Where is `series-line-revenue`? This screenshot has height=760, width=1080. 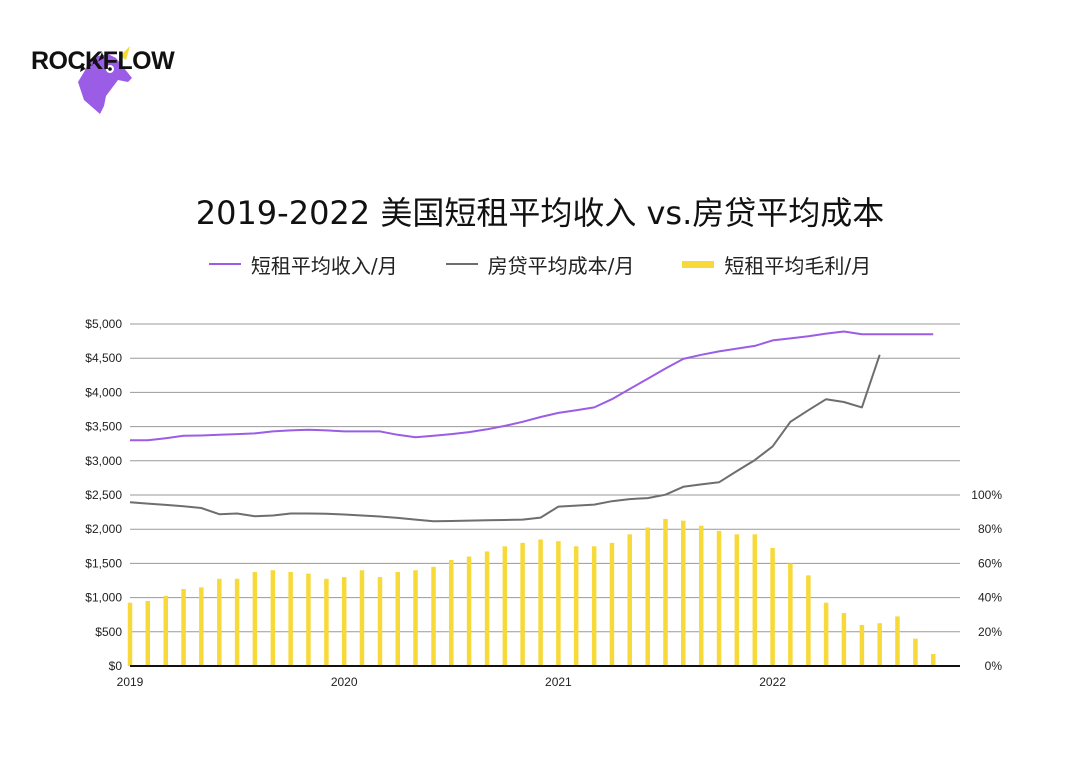
series-line-revenue is located at coordinates (532, 386).